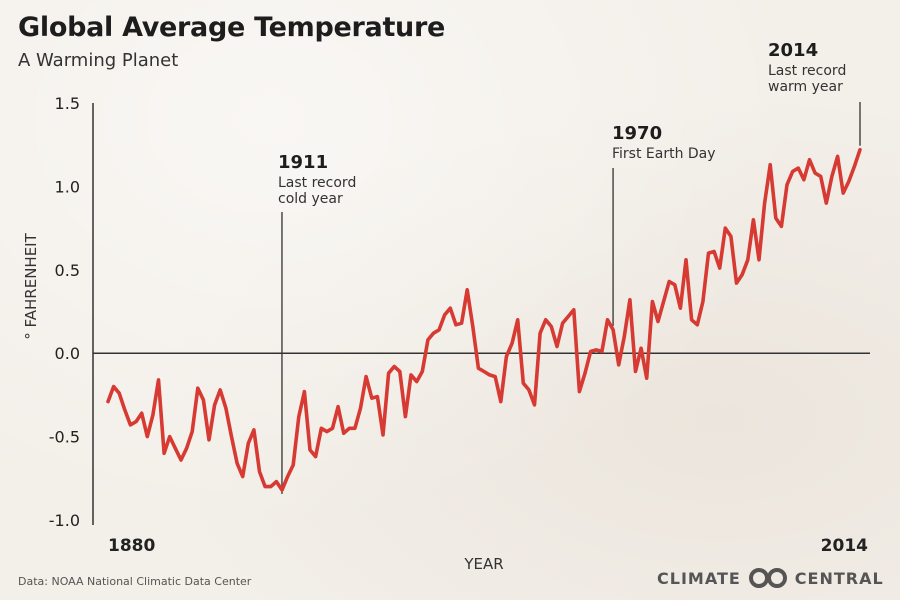 The height and width of the screenshot is (600, 900). Describe the element at coordinates (67, 103) in the screenshot. I see `y-tick-label: 1.5` at that location.